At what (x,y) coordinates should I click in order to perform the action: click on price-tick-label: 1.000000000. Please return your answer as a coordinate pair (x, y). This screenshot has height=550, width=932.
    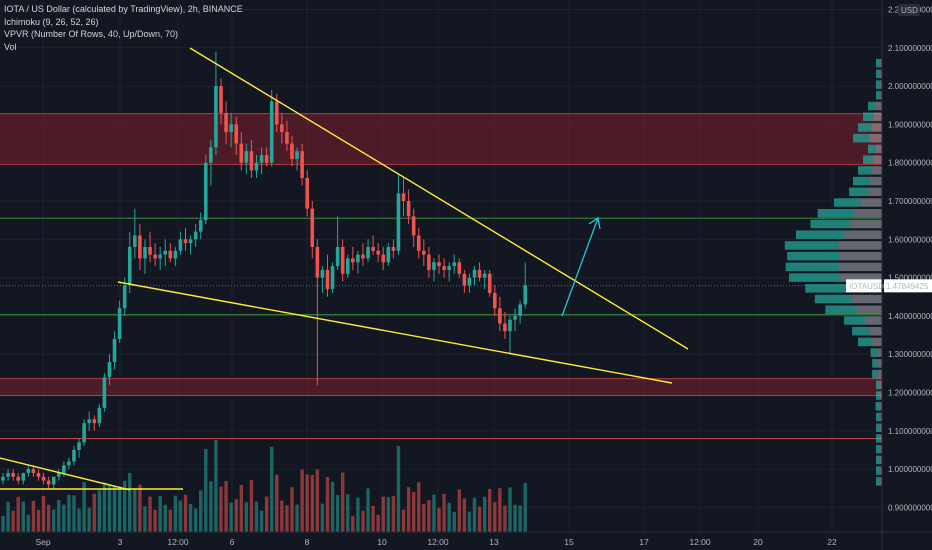
    Looking at the image, I should click on (910, 469).